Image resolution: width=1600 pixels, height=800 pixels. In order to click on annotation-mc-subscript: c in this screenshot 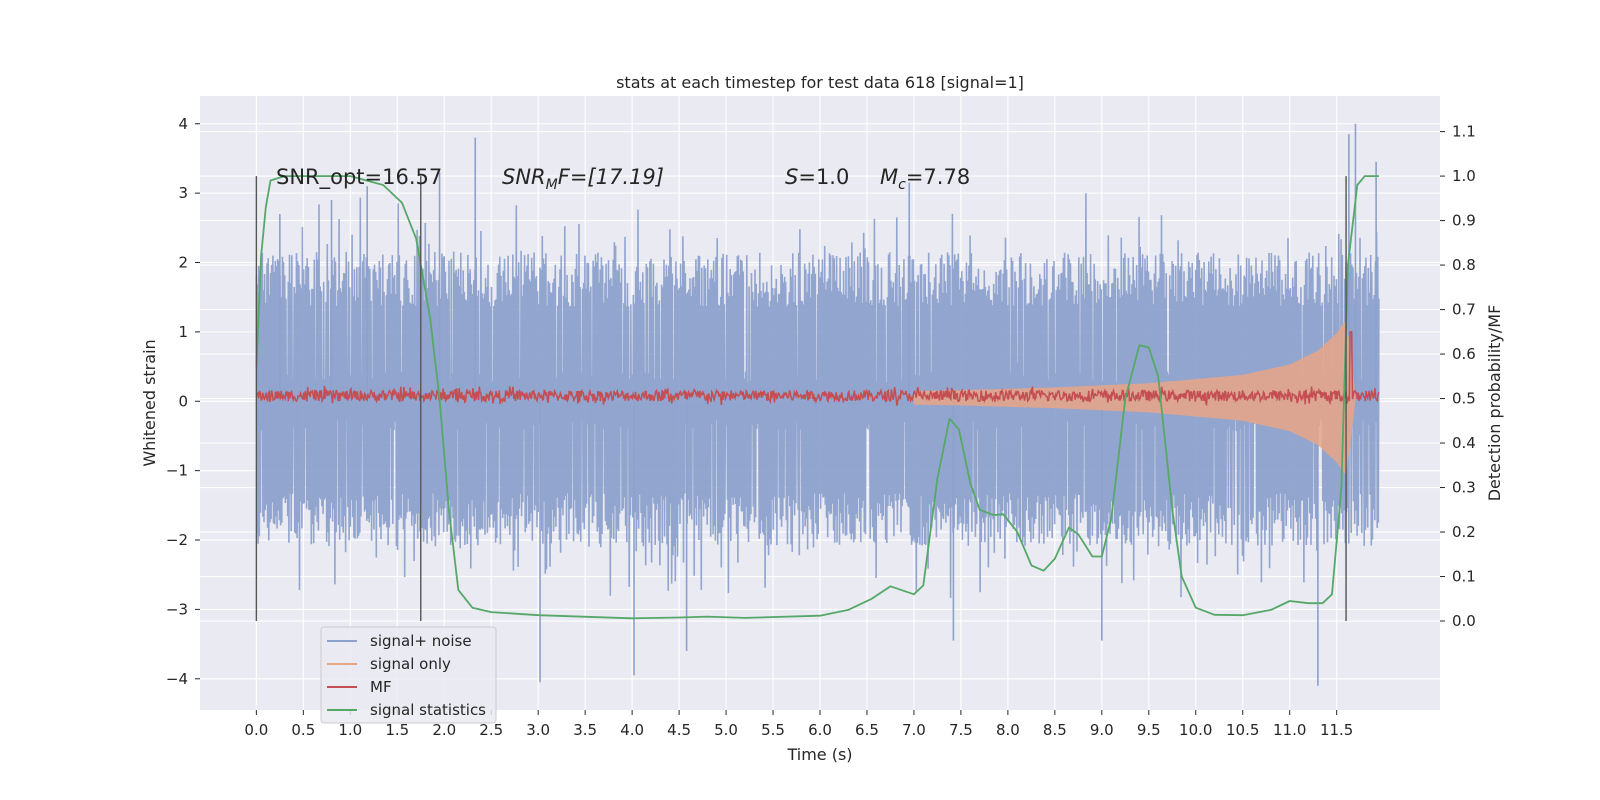, I will do `click(902, 185)`.